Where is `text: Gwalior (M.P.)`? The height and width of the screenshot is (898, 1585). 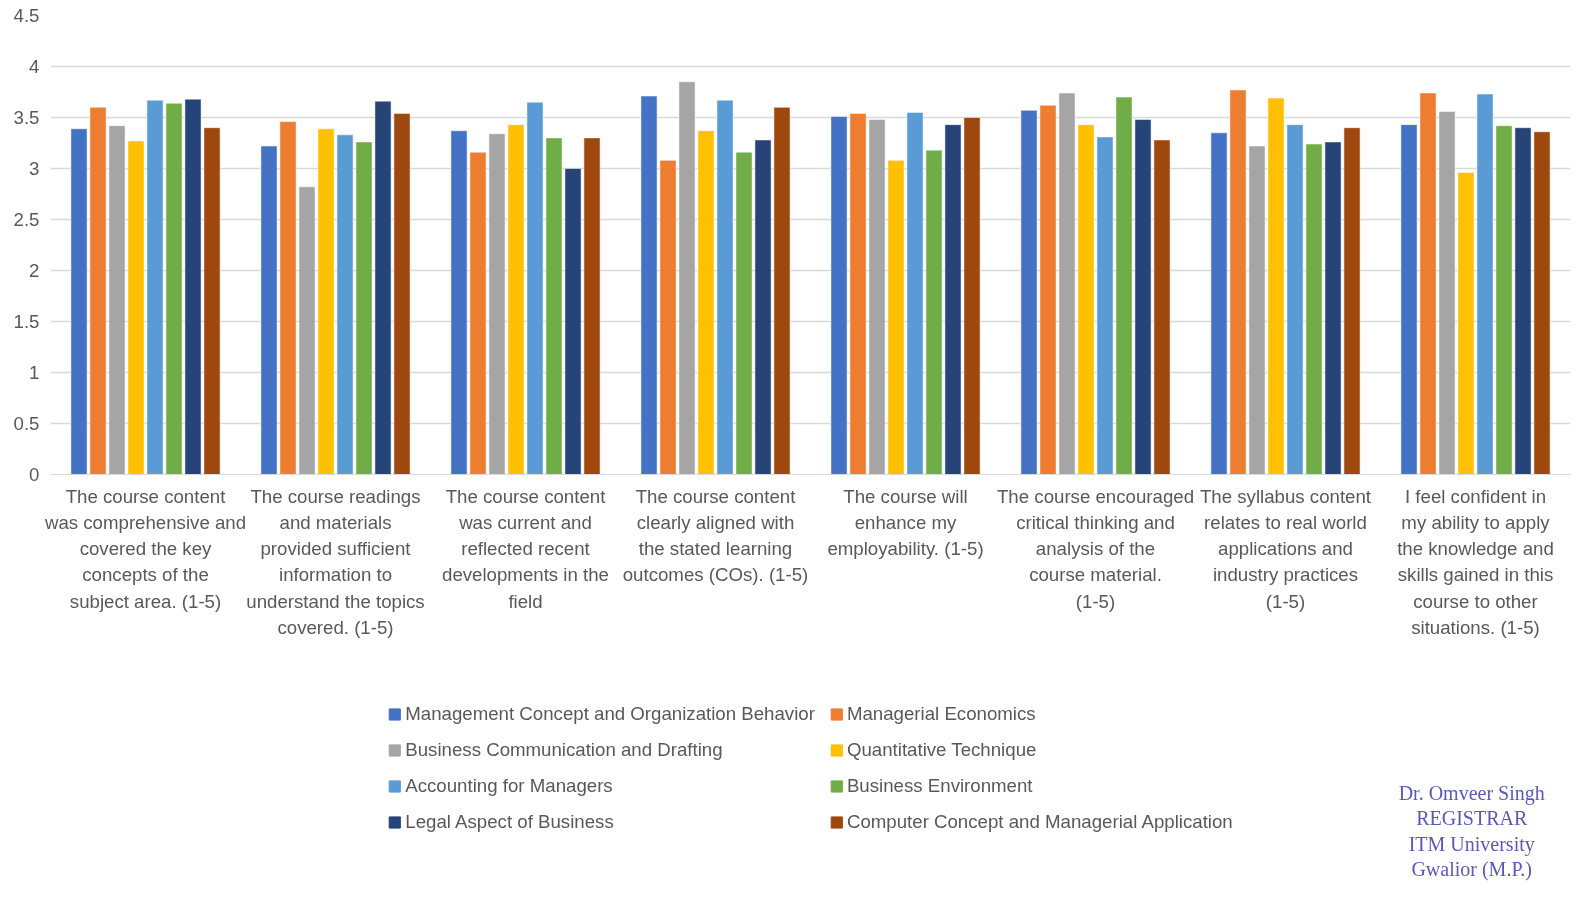
text: Gwalior (M.P.) is located at coordinates (1471, 870).